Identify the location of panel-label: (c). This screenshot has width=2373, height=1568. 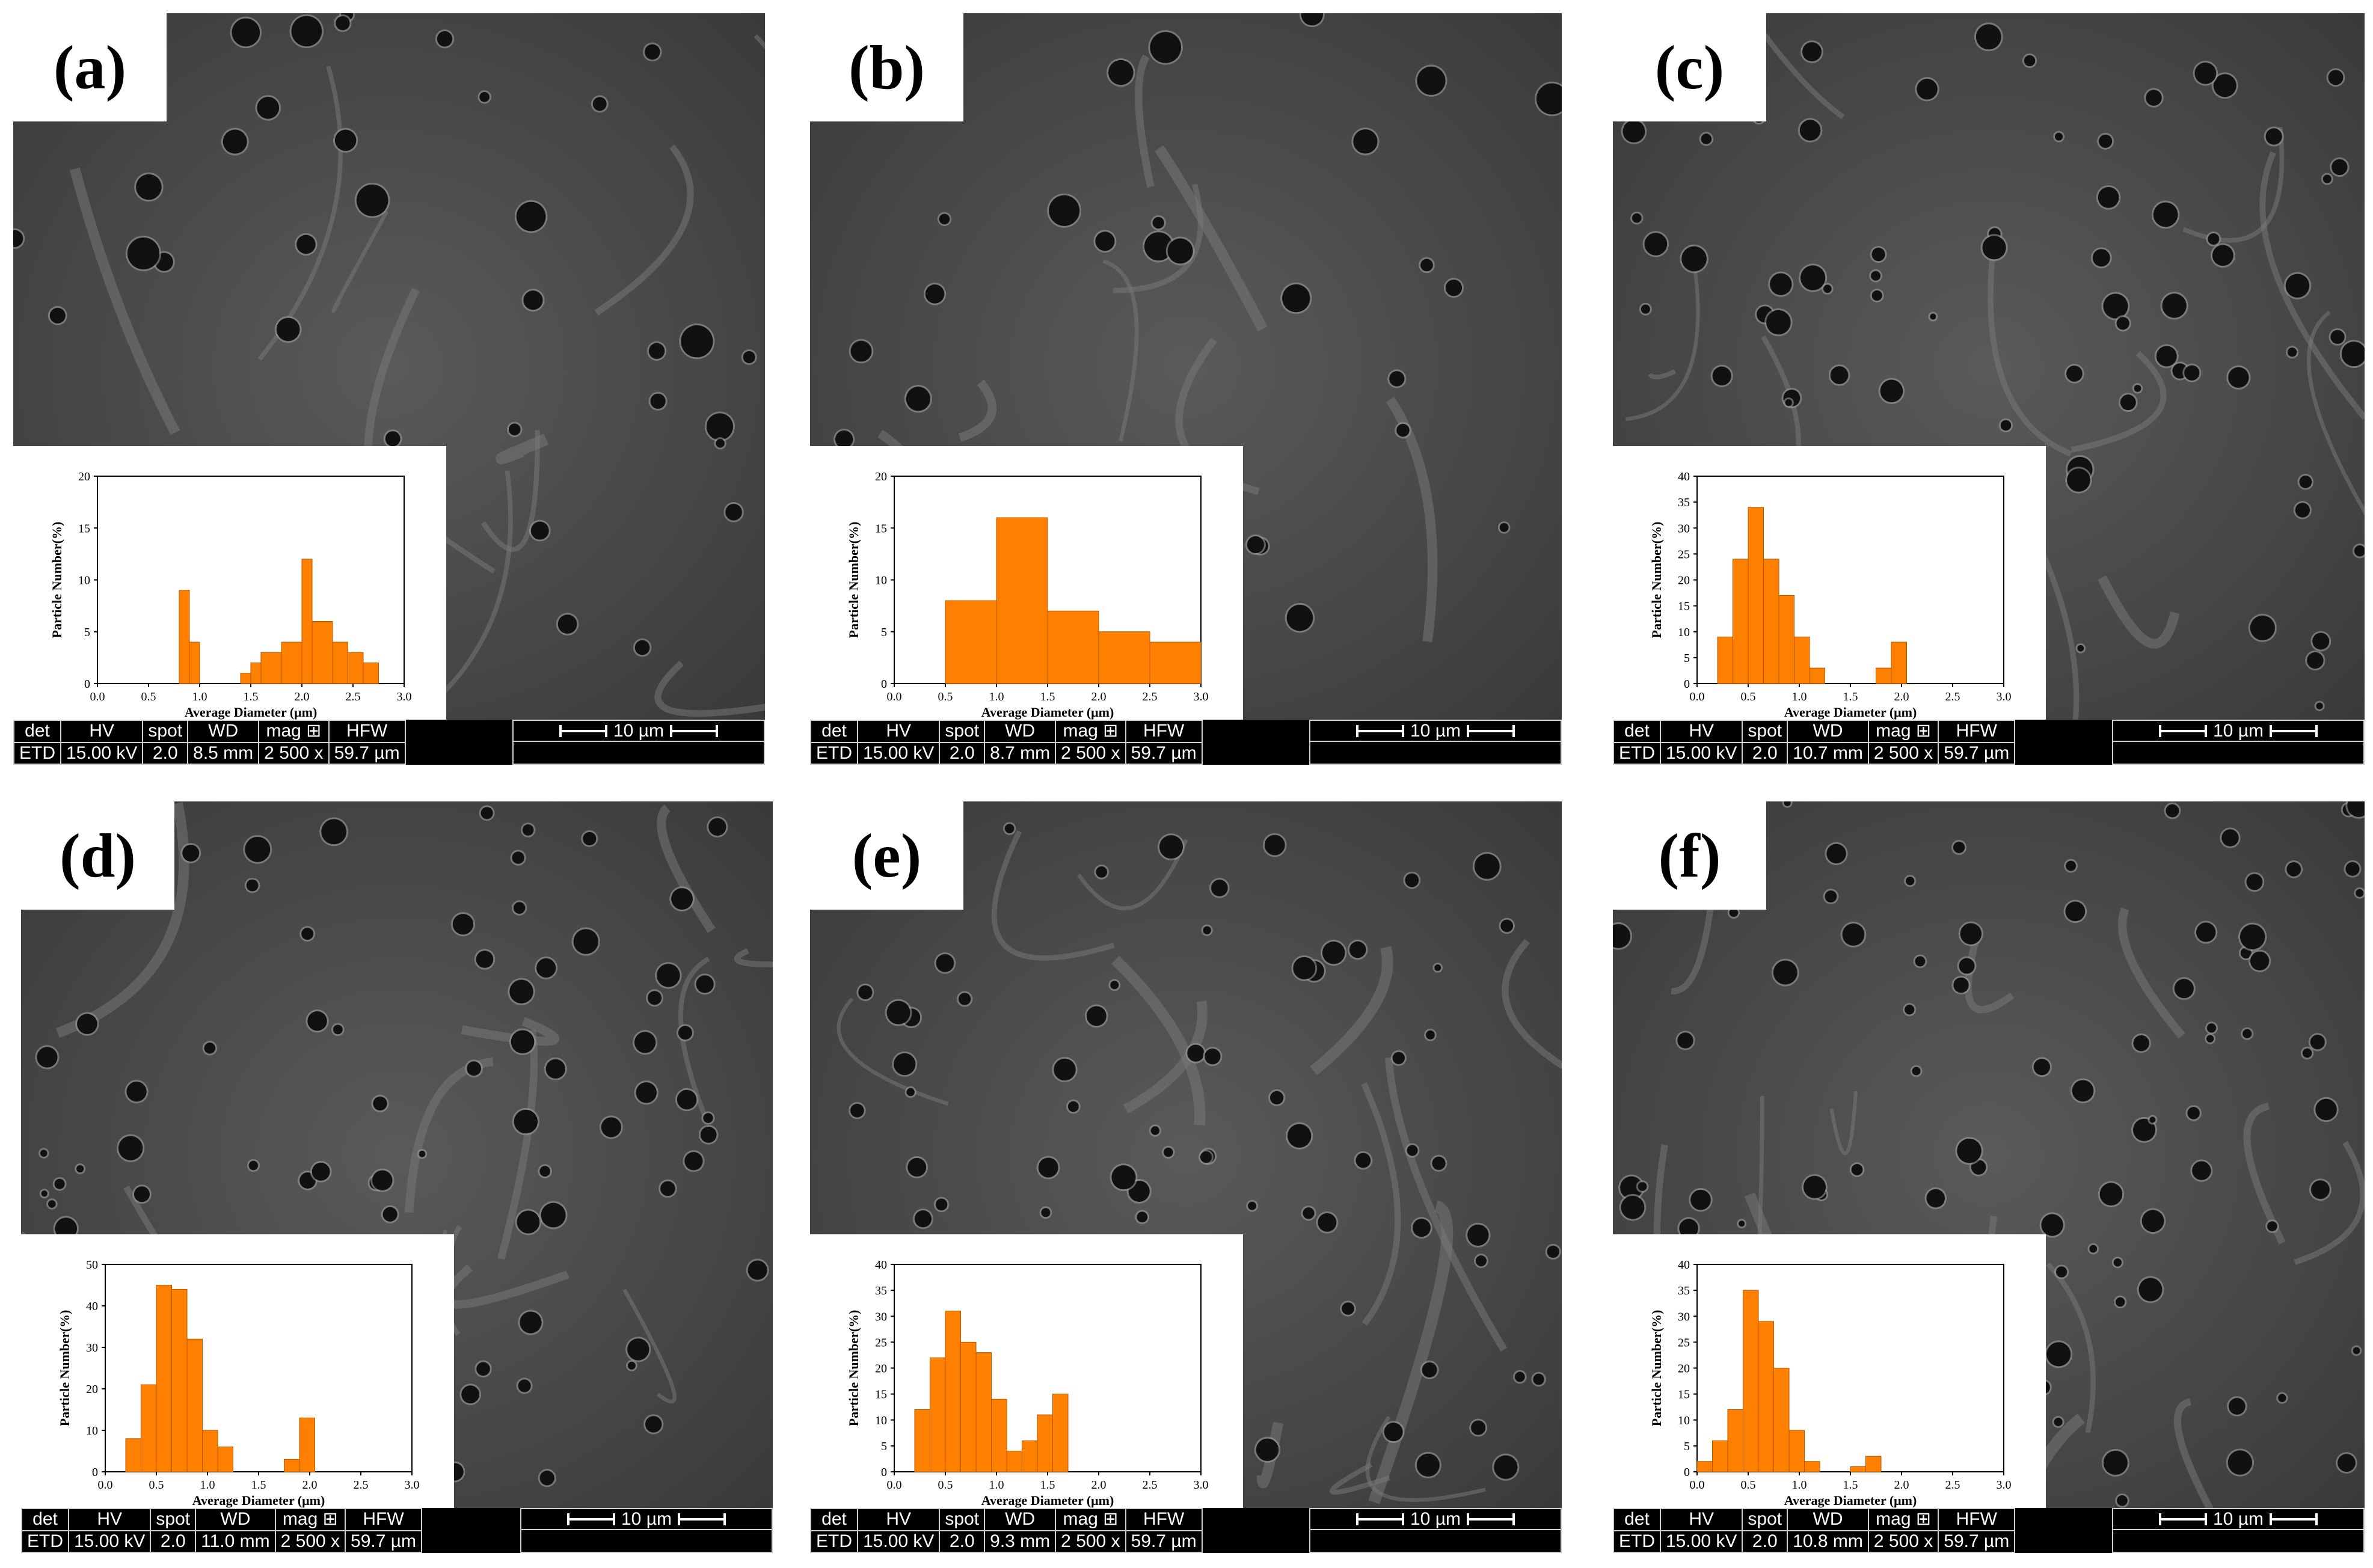
(1689, 67).